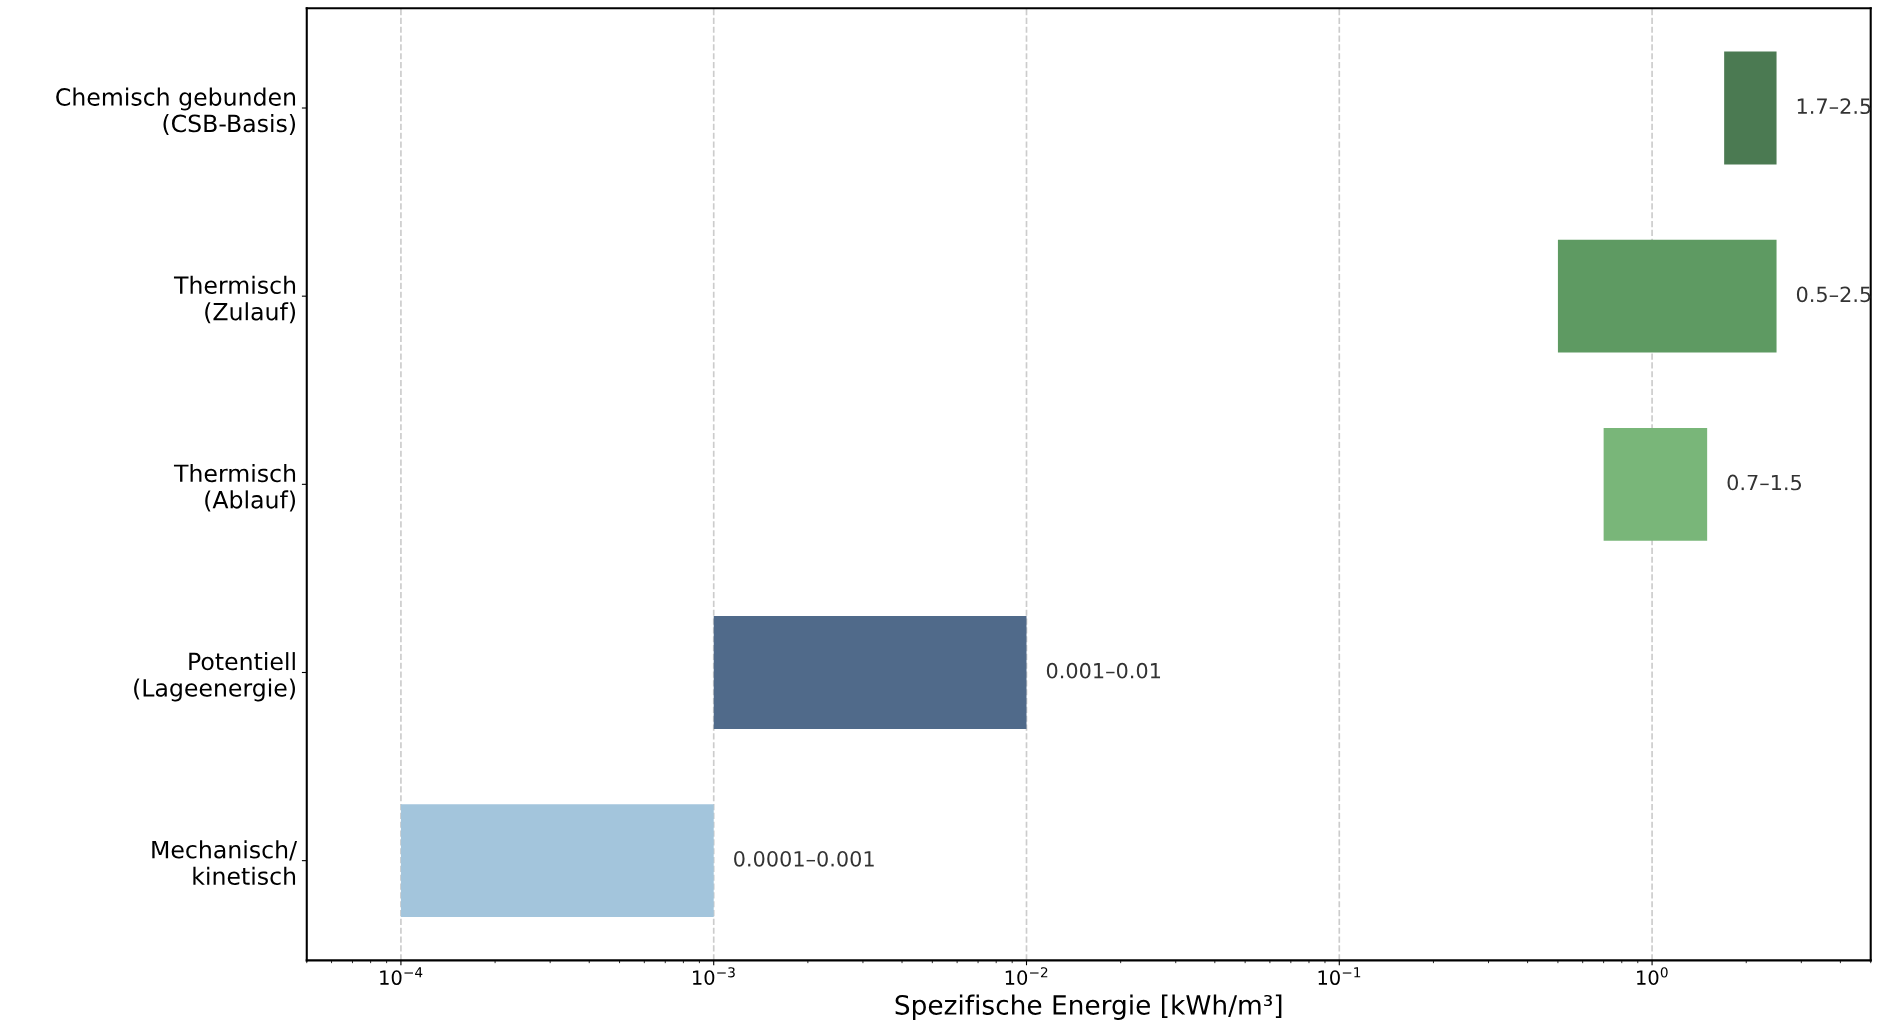 This screenshot has width=1882, height=1036. What do you see at coordinates (1764, 482) in the screenshot?
I see `data-label: 0.7–1.5` at bounding box center [1764, 482].